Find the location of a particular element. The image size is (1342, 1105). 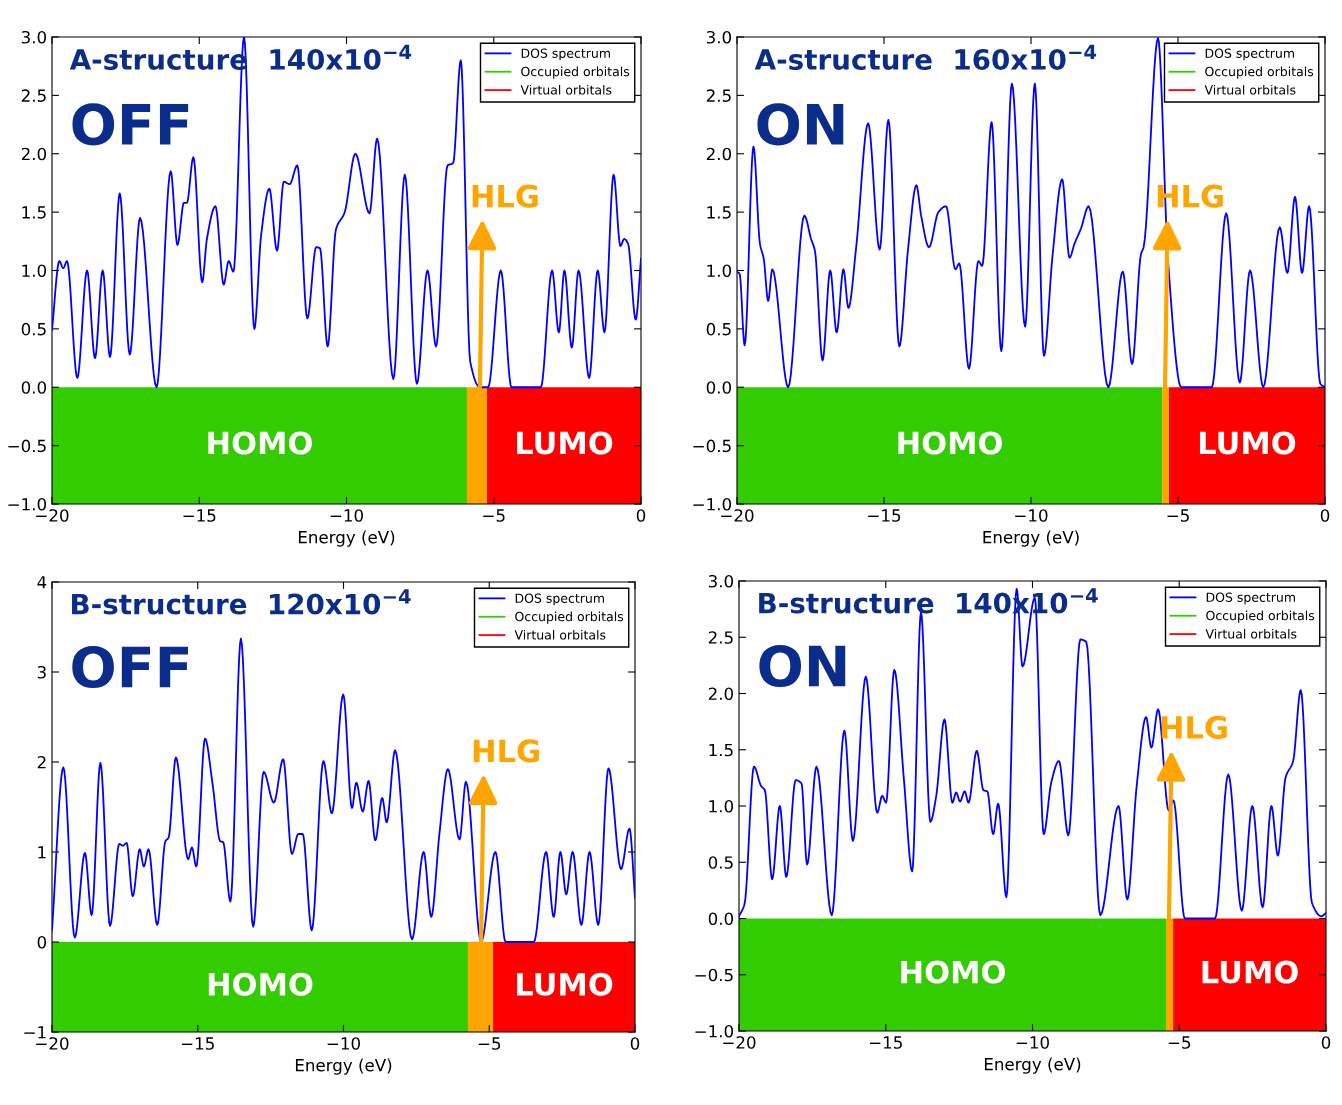

y-tick-label: 4 is located at coordinates (42, 582).